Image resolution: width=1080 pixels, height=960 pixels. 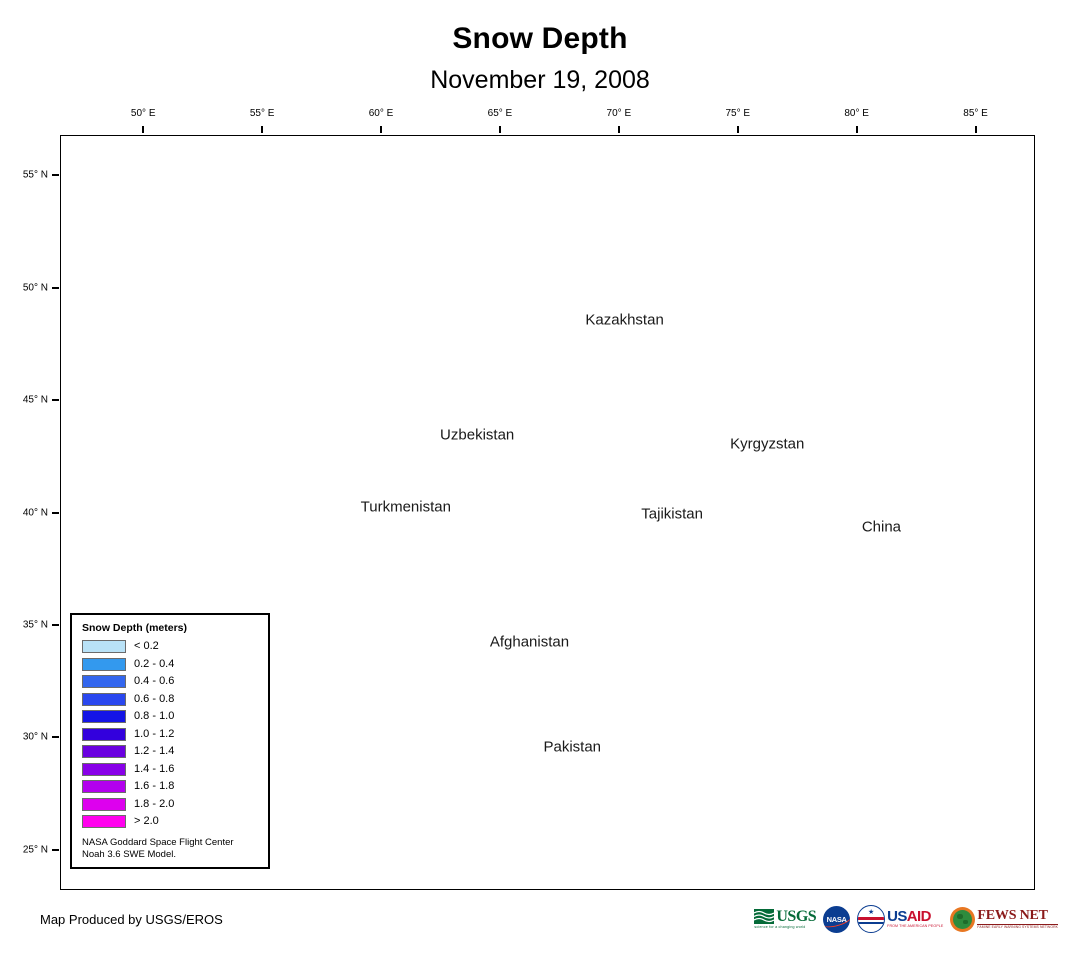 I want to click on usgs-tagline: science for a changing world, so click(x=780, y=927).